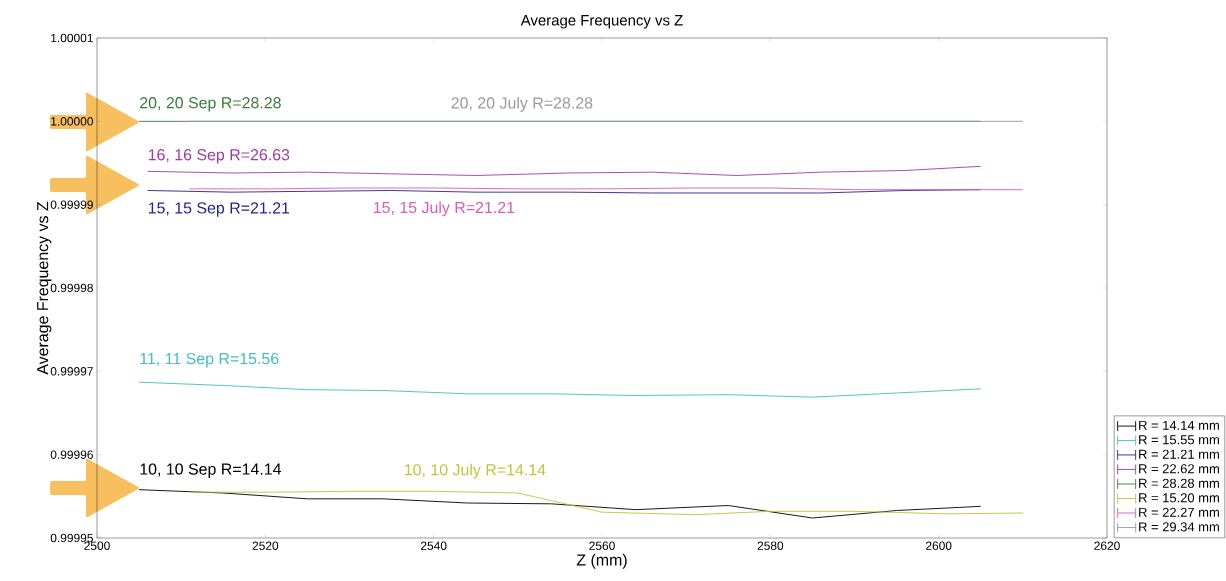 The height and width of the screenshot is (581, 1226). Describe the element at coordinates (71, 371) in the screenshot. I see `y-tick-label: 0.99997` at that location.